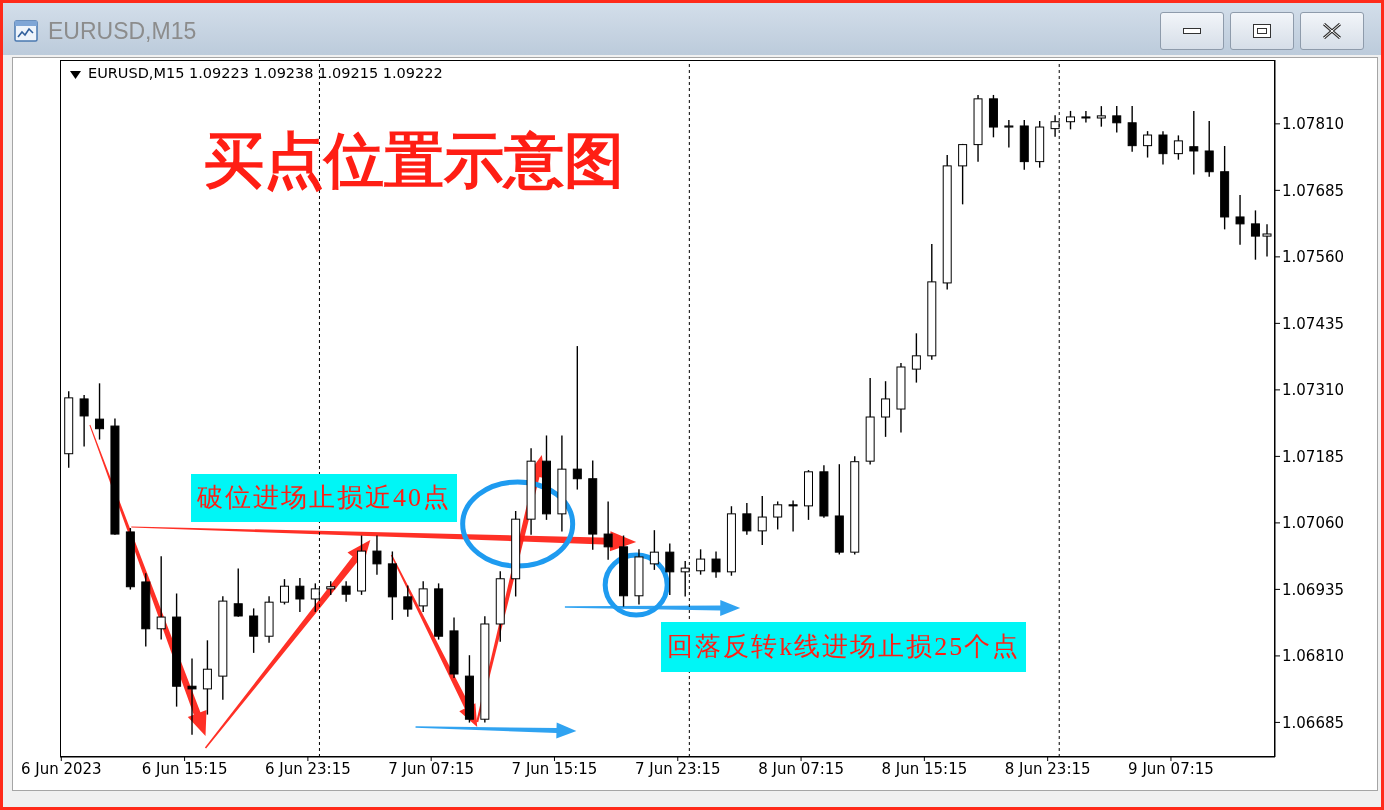 This screenshot has width=1384, height=810. I want to click on x-tick-label: 9 Jun 07:15, so click(1171, 768).